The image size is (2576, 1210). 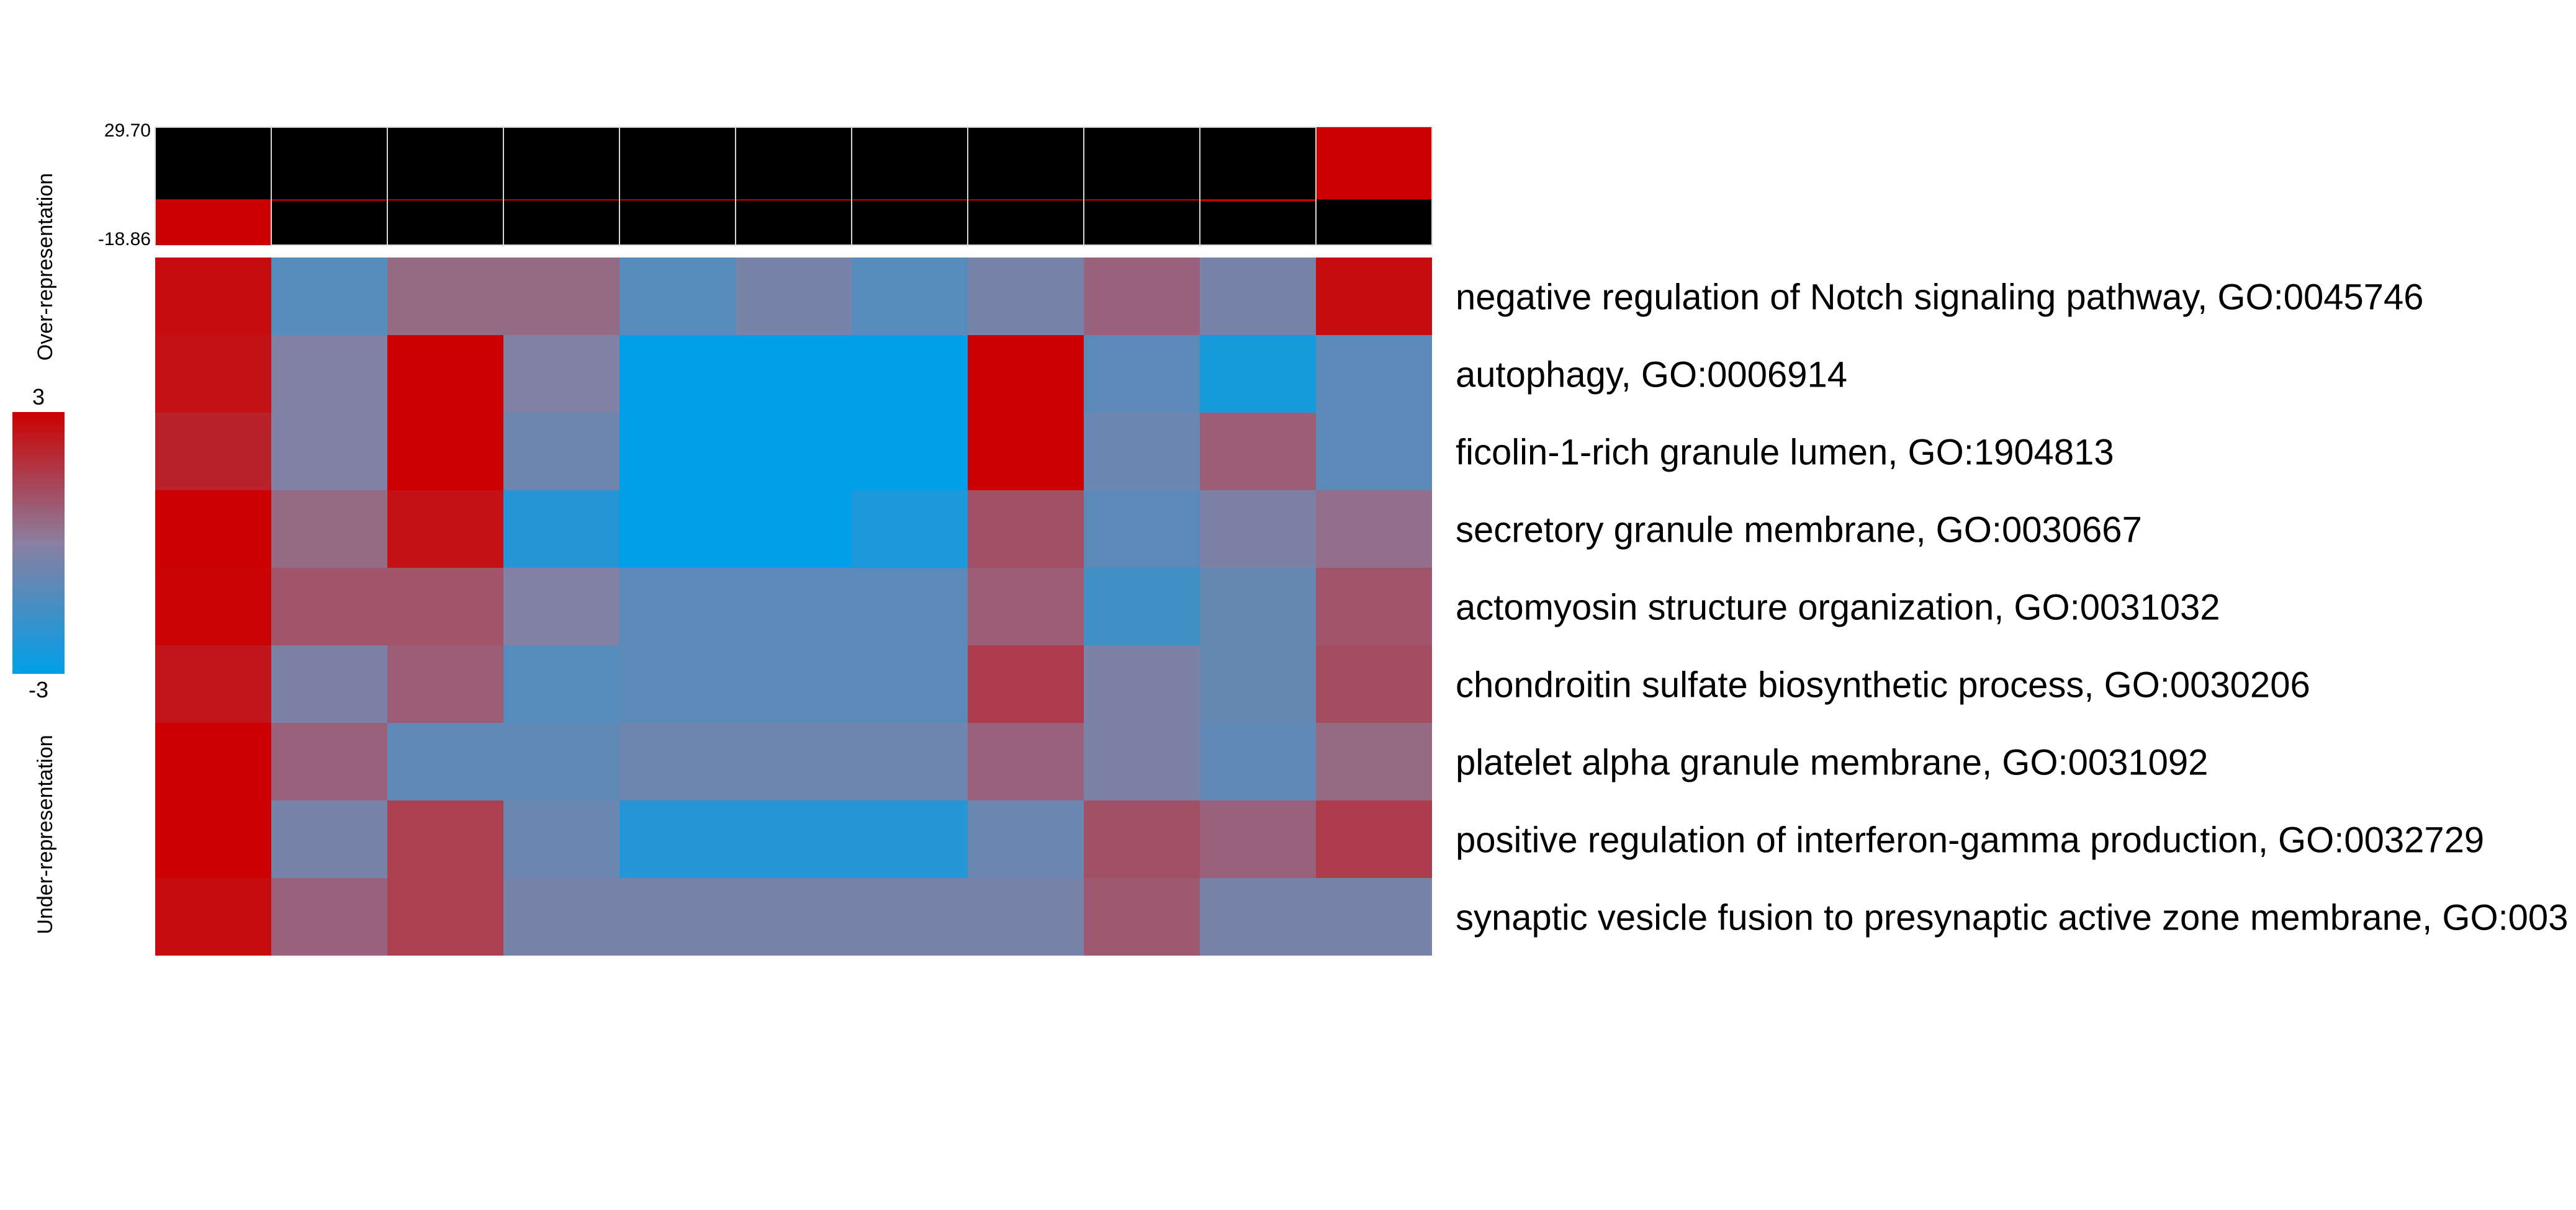 What do you see at coordinates (1785, 452) in the screenshot?
I see `row-label: ficolin-1-rich granule lumen, GO:1904813` at bounding box center [1785, 452].